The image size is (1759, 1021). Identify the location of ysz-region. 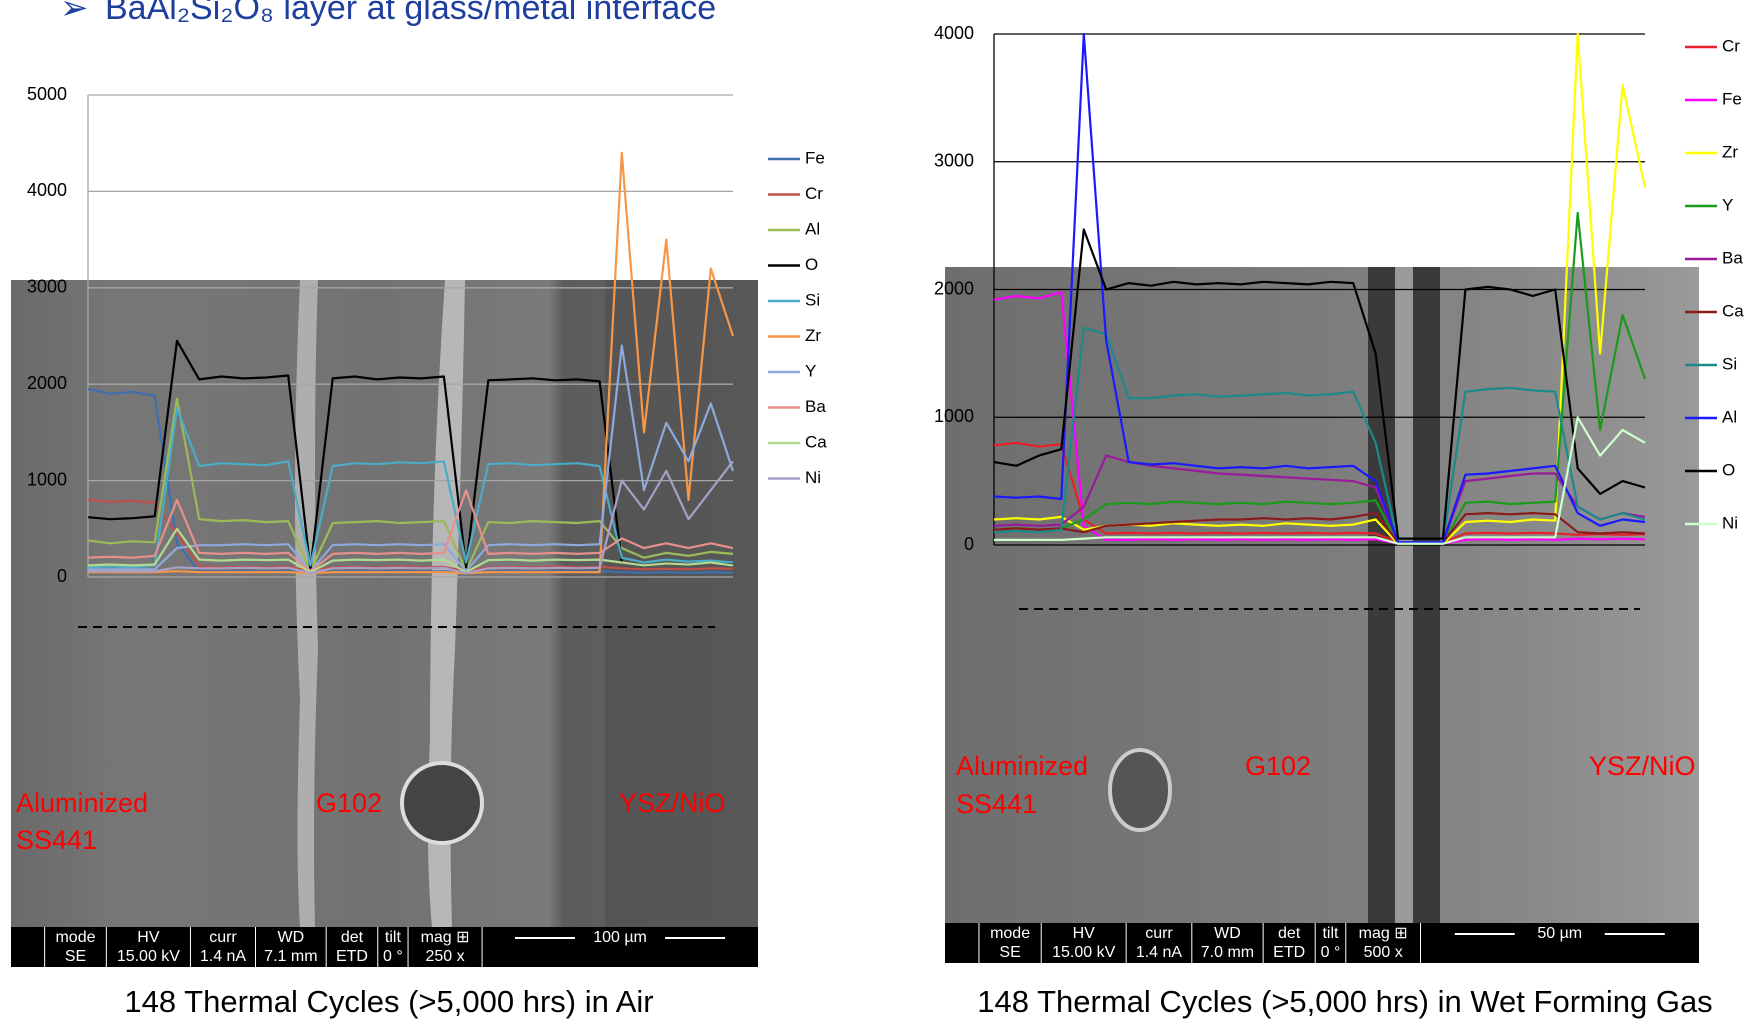
(681, 603).